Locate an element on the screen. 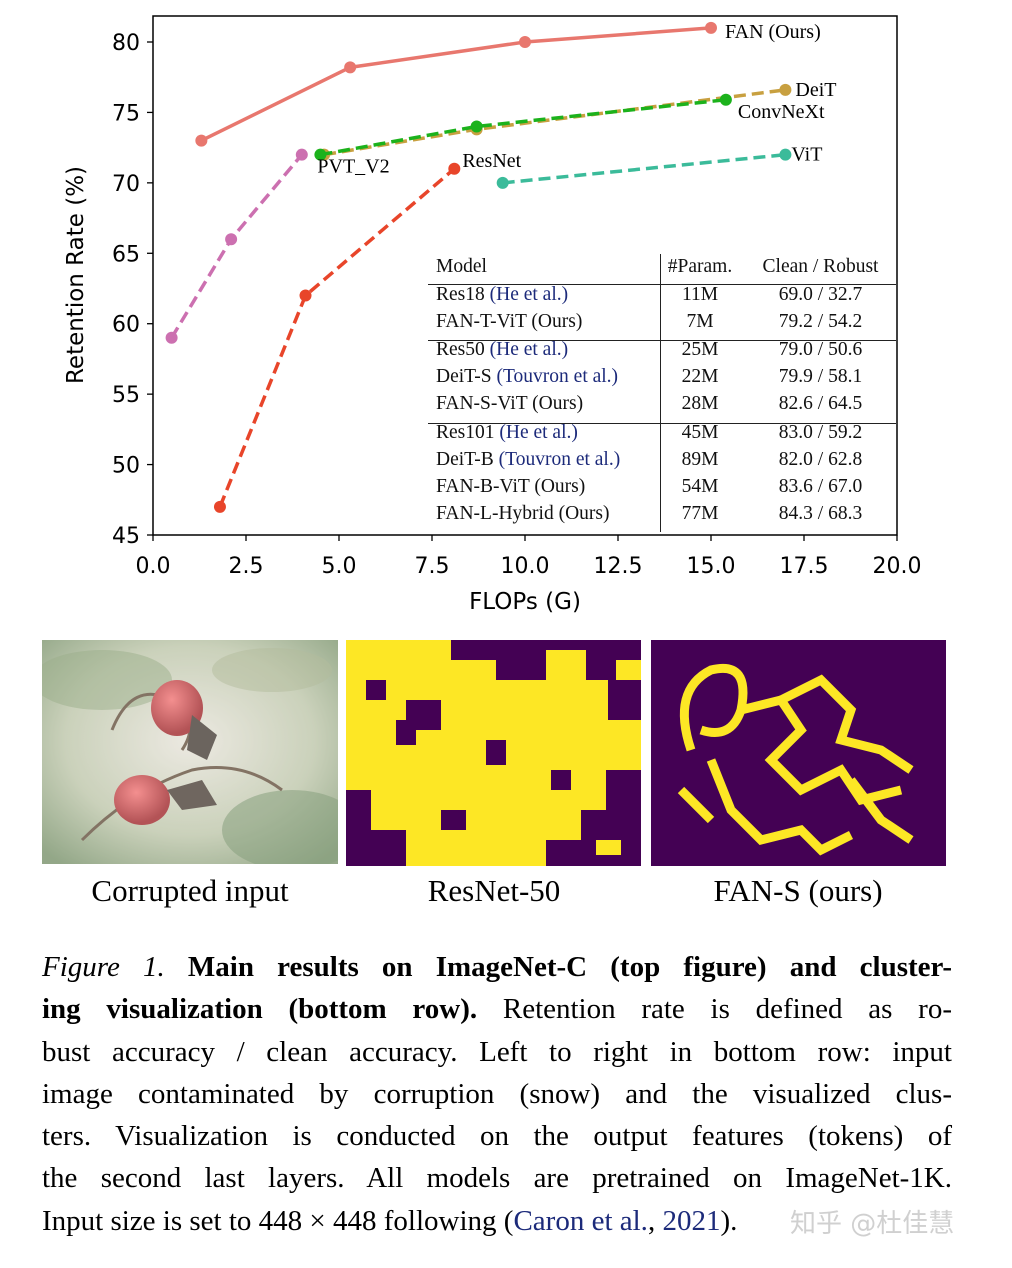 This screenshot has height=1268, width=1012. resnet-cluster-map is located at coordinates (493, 753).